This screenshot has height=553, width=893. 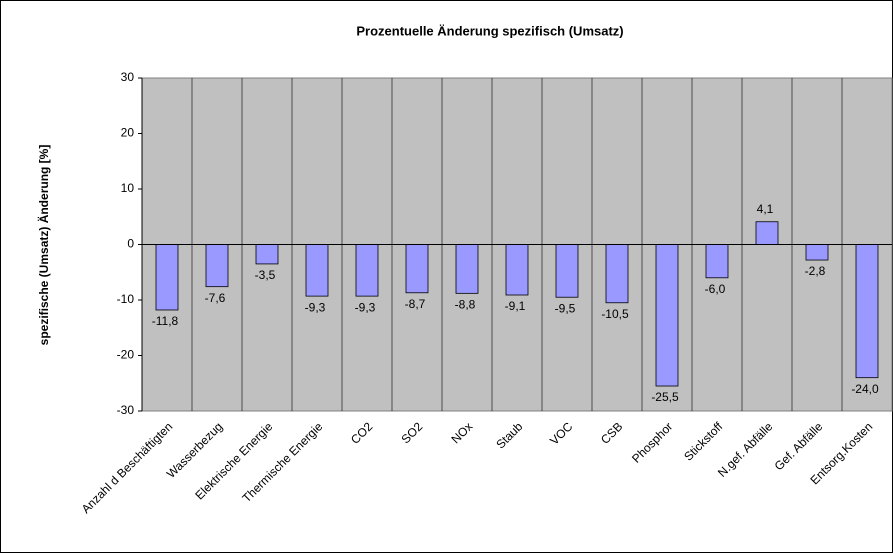 I want to click on y-tick-label: 30, so click(x=128, y=77).